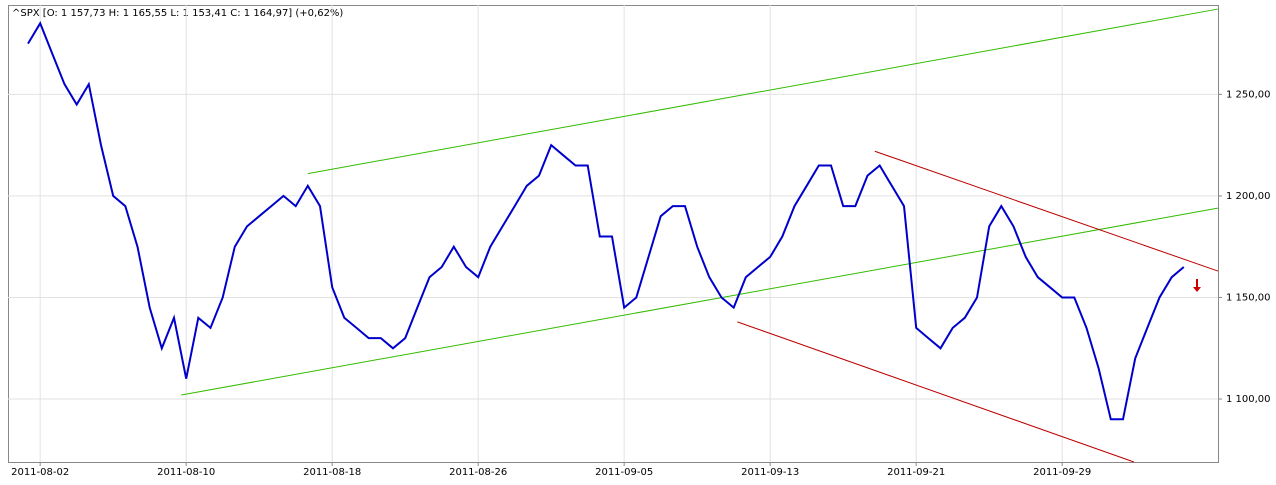  Describe the element at coordinates (478, 472) in the screenshot. I see `x-tick-label: 2011-08-26` at that location.